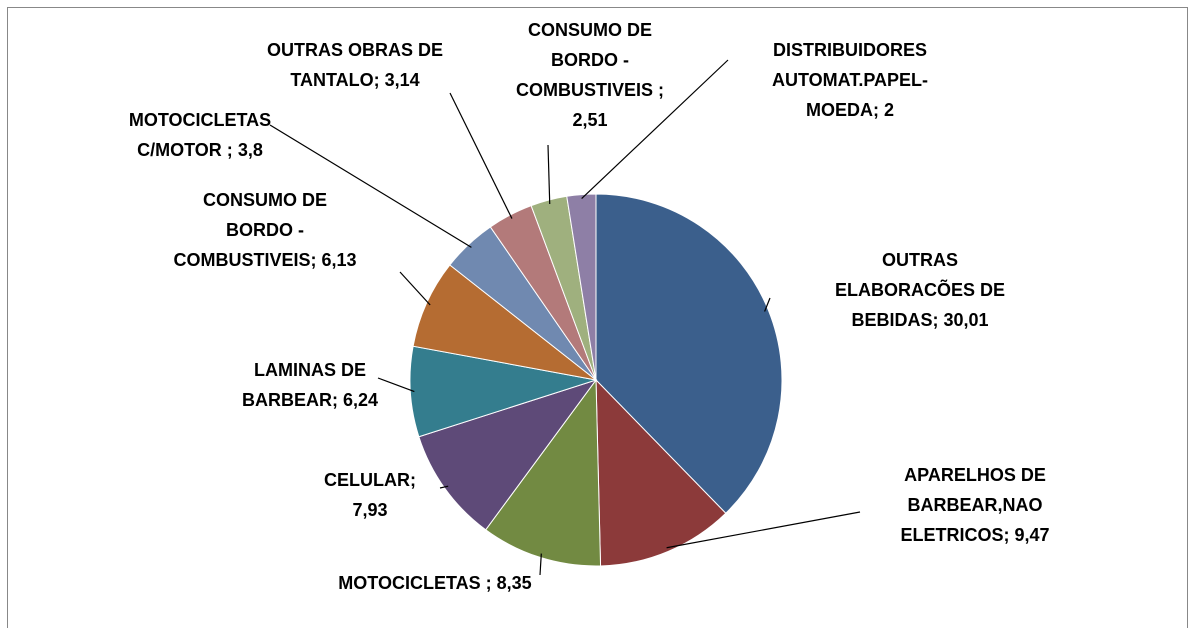 This screenshot has width=1195, height=628. I want to click on label-text: CONSUMO DE BORDO - COMBUSTIVEIS ;, so click(589, 60).